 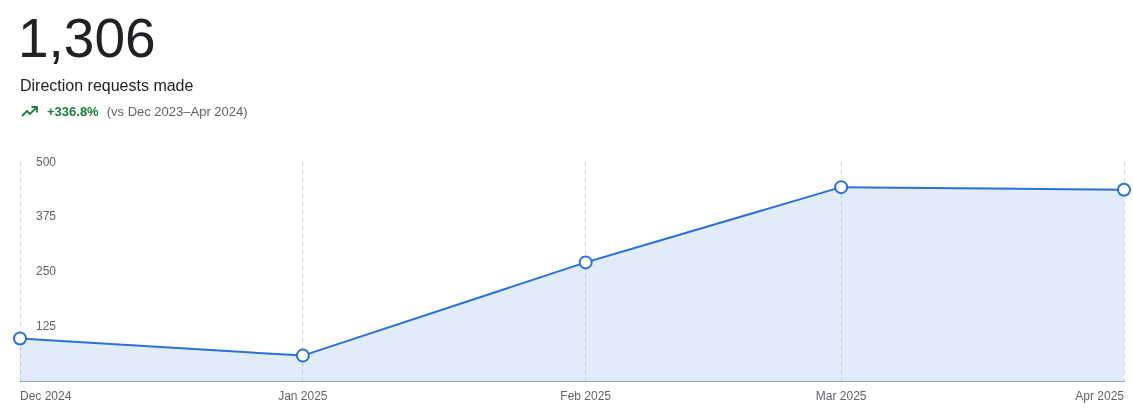 I want to click on x-tick-label: Feb 2025, so click(x=586, y=395).